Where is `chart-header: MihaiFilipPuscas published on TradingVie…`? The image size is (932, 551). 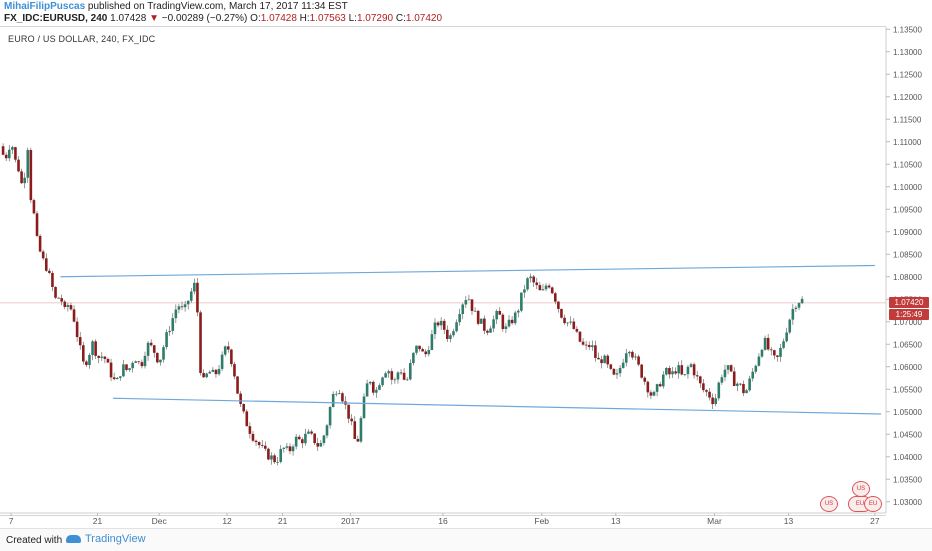 chart-header: MihaiFilipPuscas published on TradingVie… is located at coordinates (466, 13).